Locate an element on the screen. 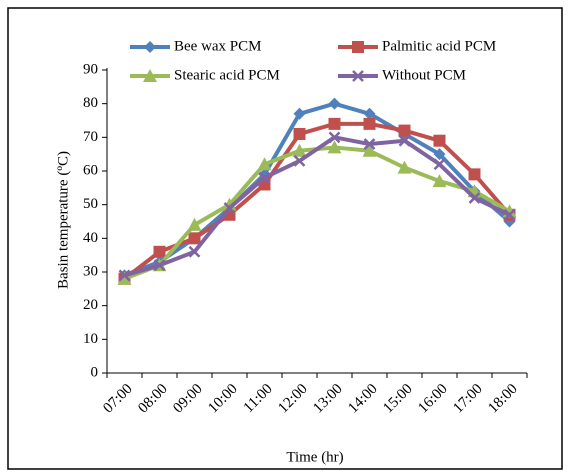 Image resolution: width=572 pixels, height=474 pixels. y-tick-label: 70 is located at coordinates (90, 137).